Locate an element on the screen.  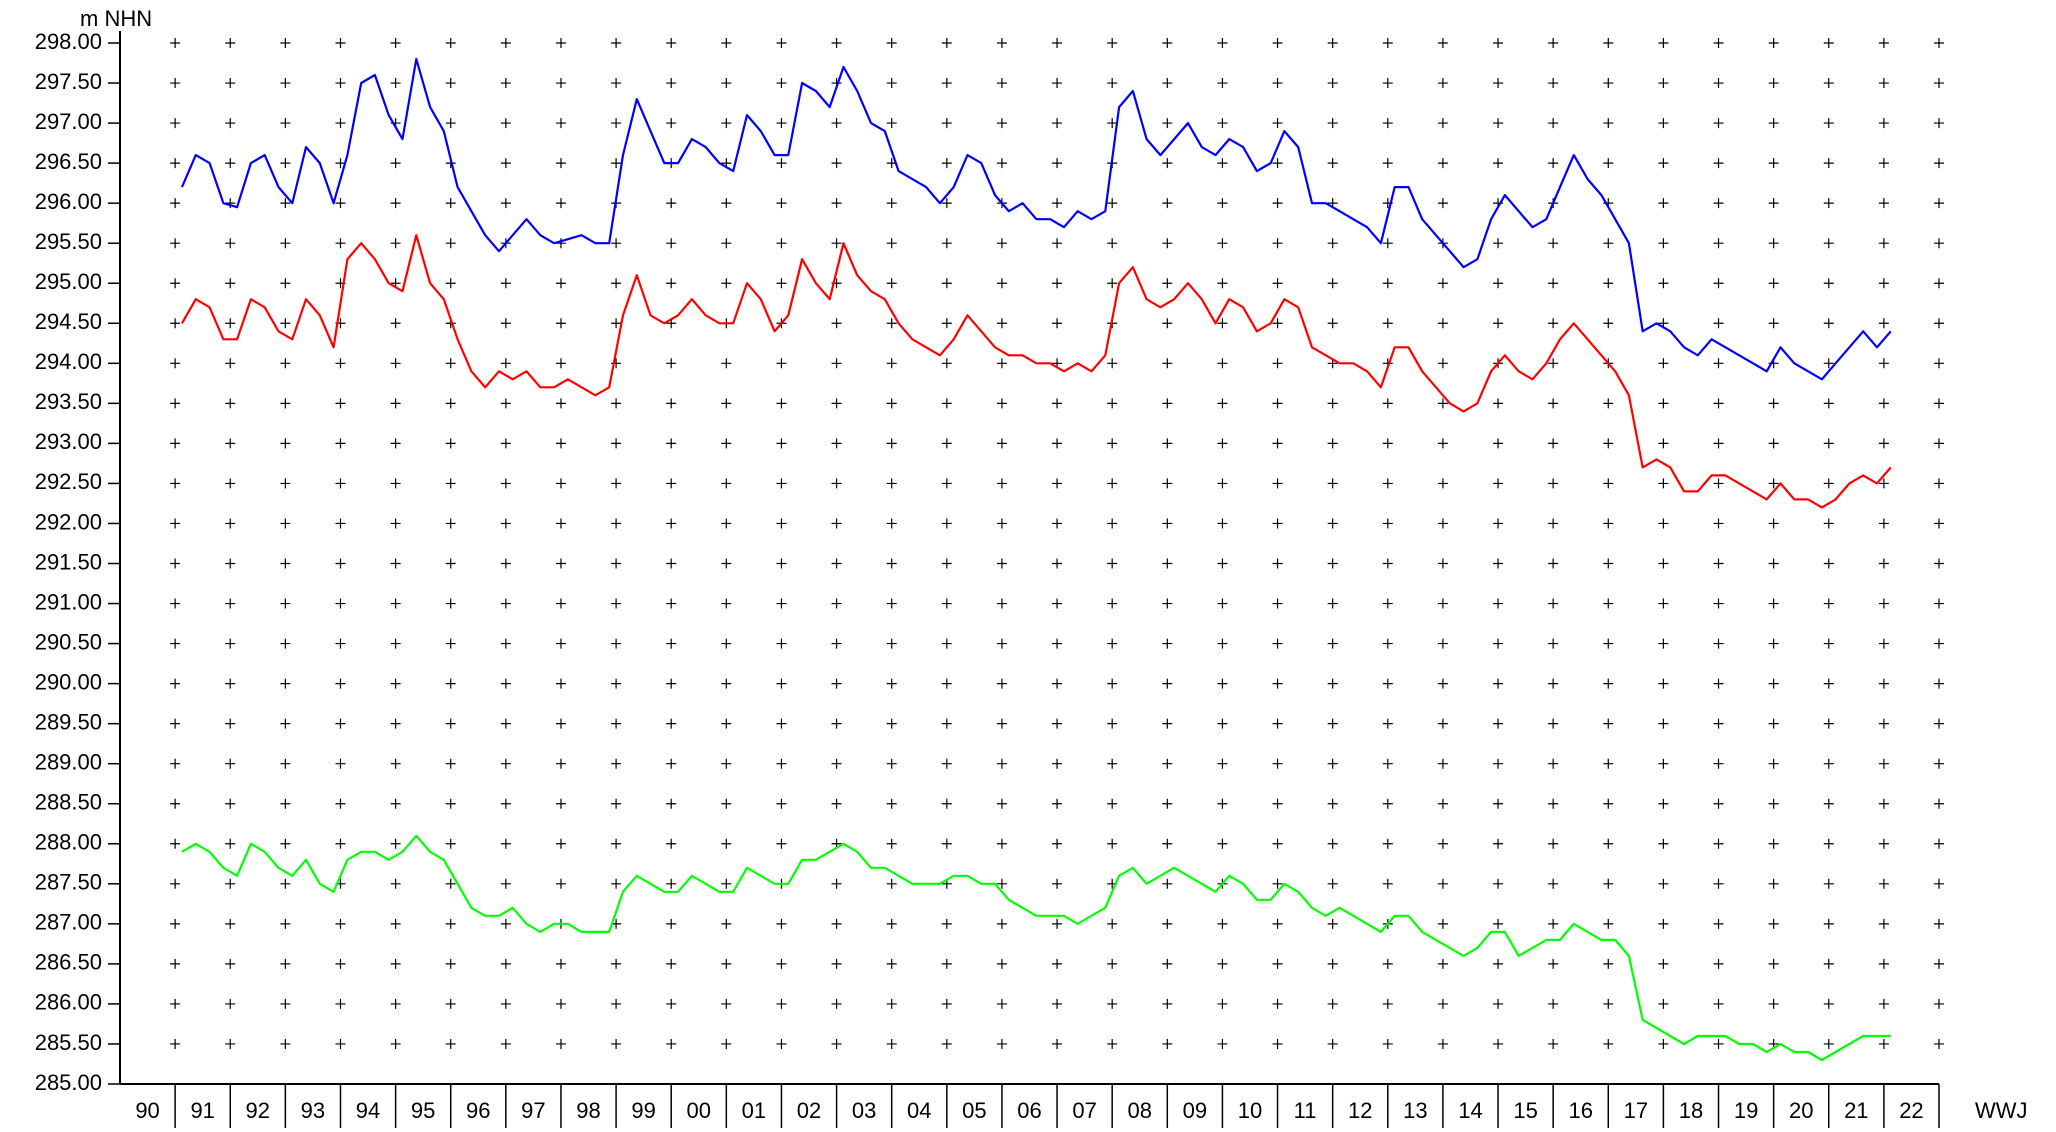
x-tick-label: 01 is located at coordinates (754, 1110).